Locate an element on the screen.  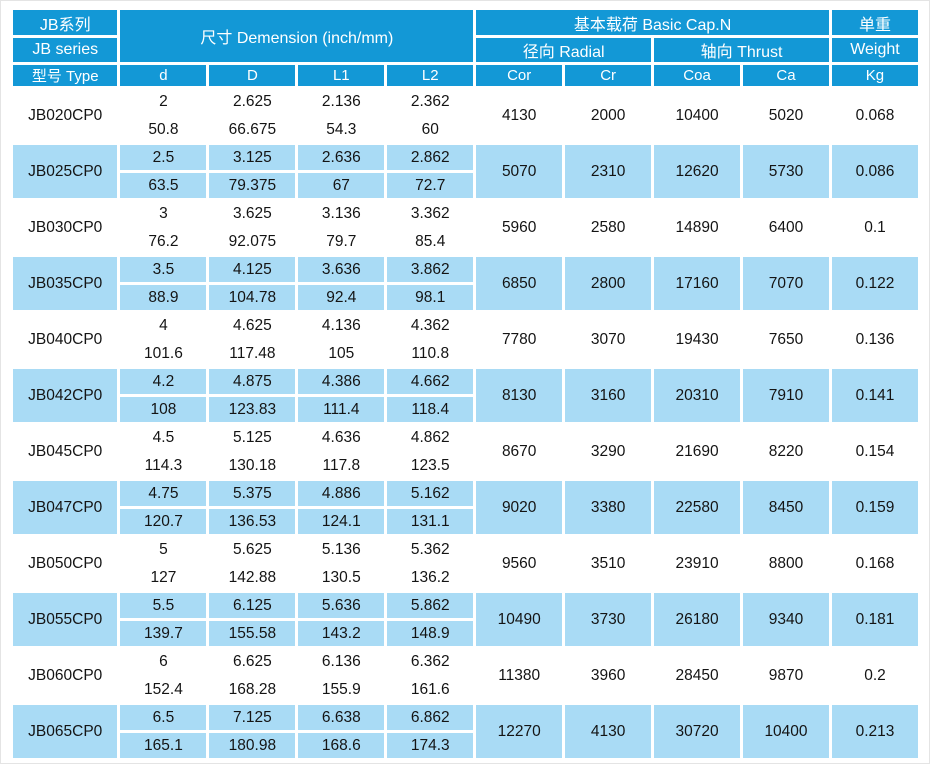
L1-mm-cell: 117.8 is located at coordinates (341, 465).